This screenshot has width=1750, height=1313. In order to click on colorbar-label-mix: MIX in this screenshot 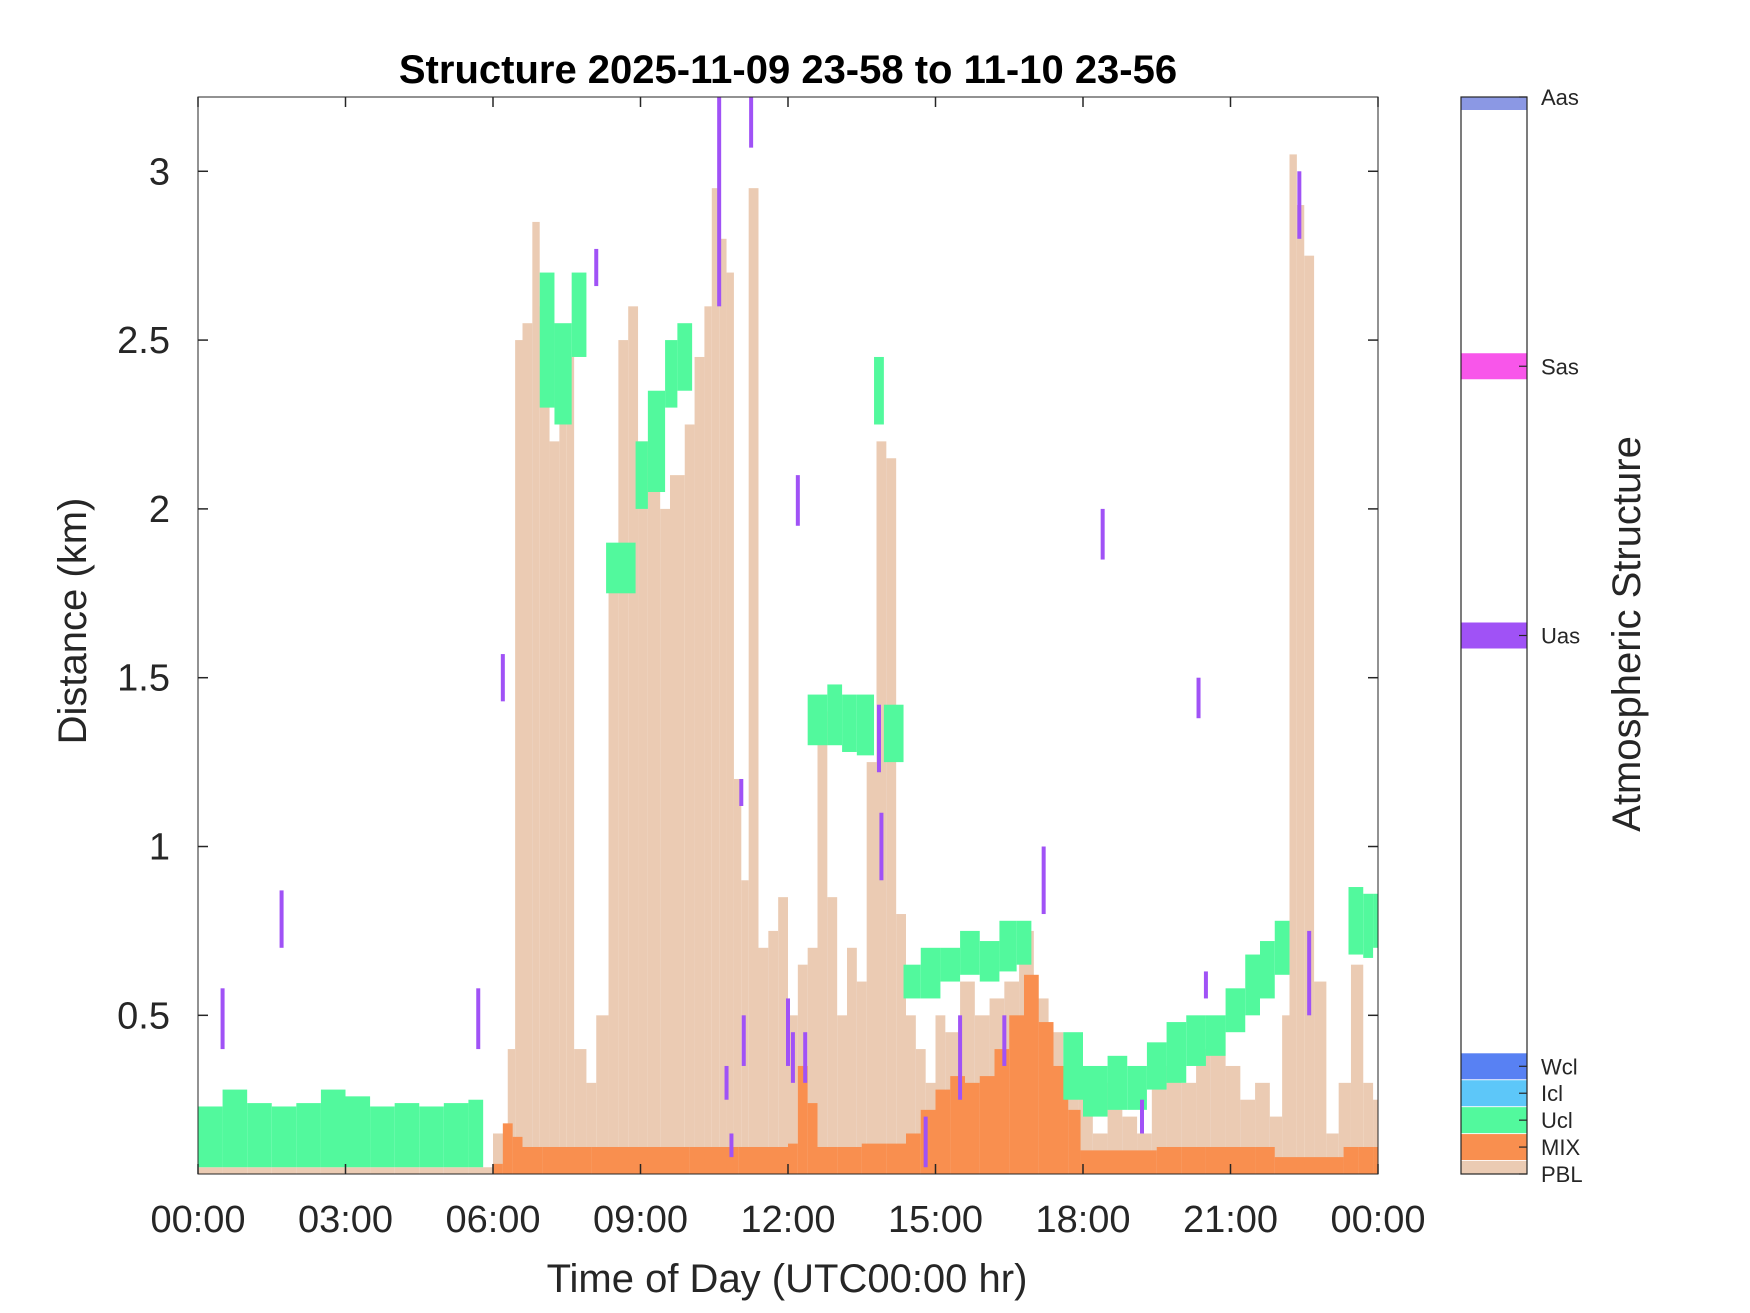, I will do `click(1560, 1147)`.